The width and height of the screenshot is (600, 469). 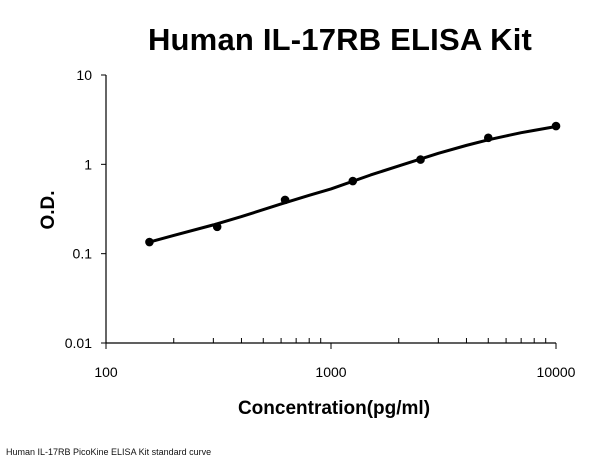 What do you see at coordinates (556, 372) in the screenshot?
I see `x-tick-label: 10000` at bounding box center [556, 372].